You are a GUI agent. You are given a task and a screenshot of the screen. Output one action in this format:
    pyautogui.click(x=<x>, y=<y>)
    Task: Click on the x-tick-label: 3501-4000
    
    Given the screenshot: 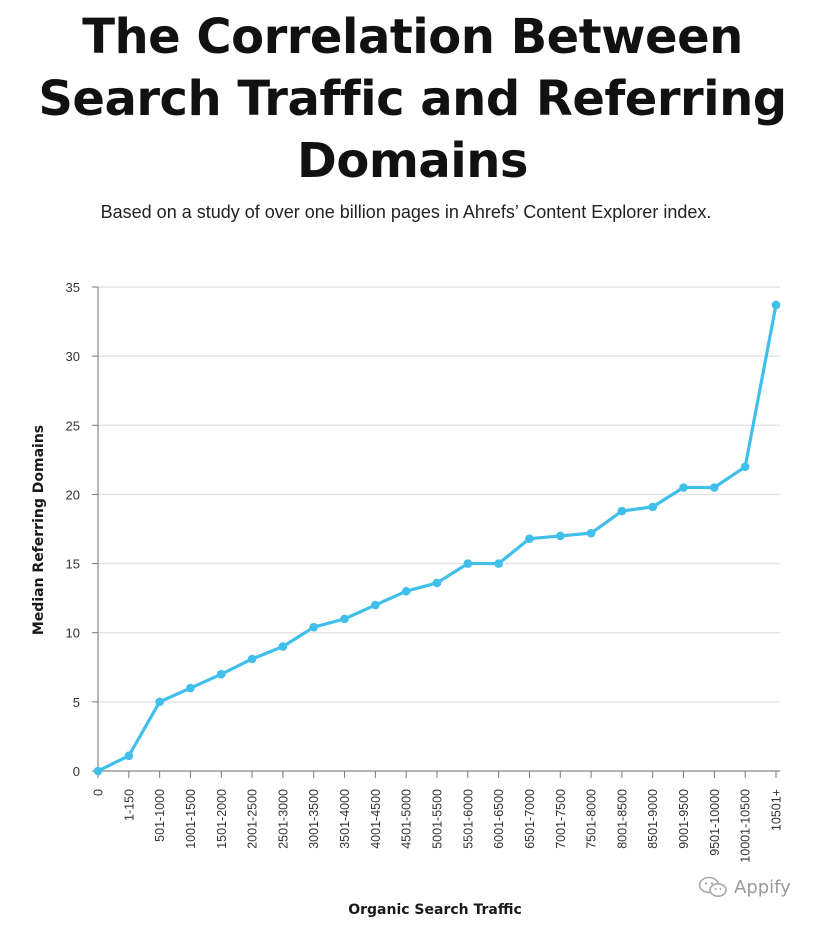 What is the action you would take?
    pyautogui.click(x=345, y=819)
    